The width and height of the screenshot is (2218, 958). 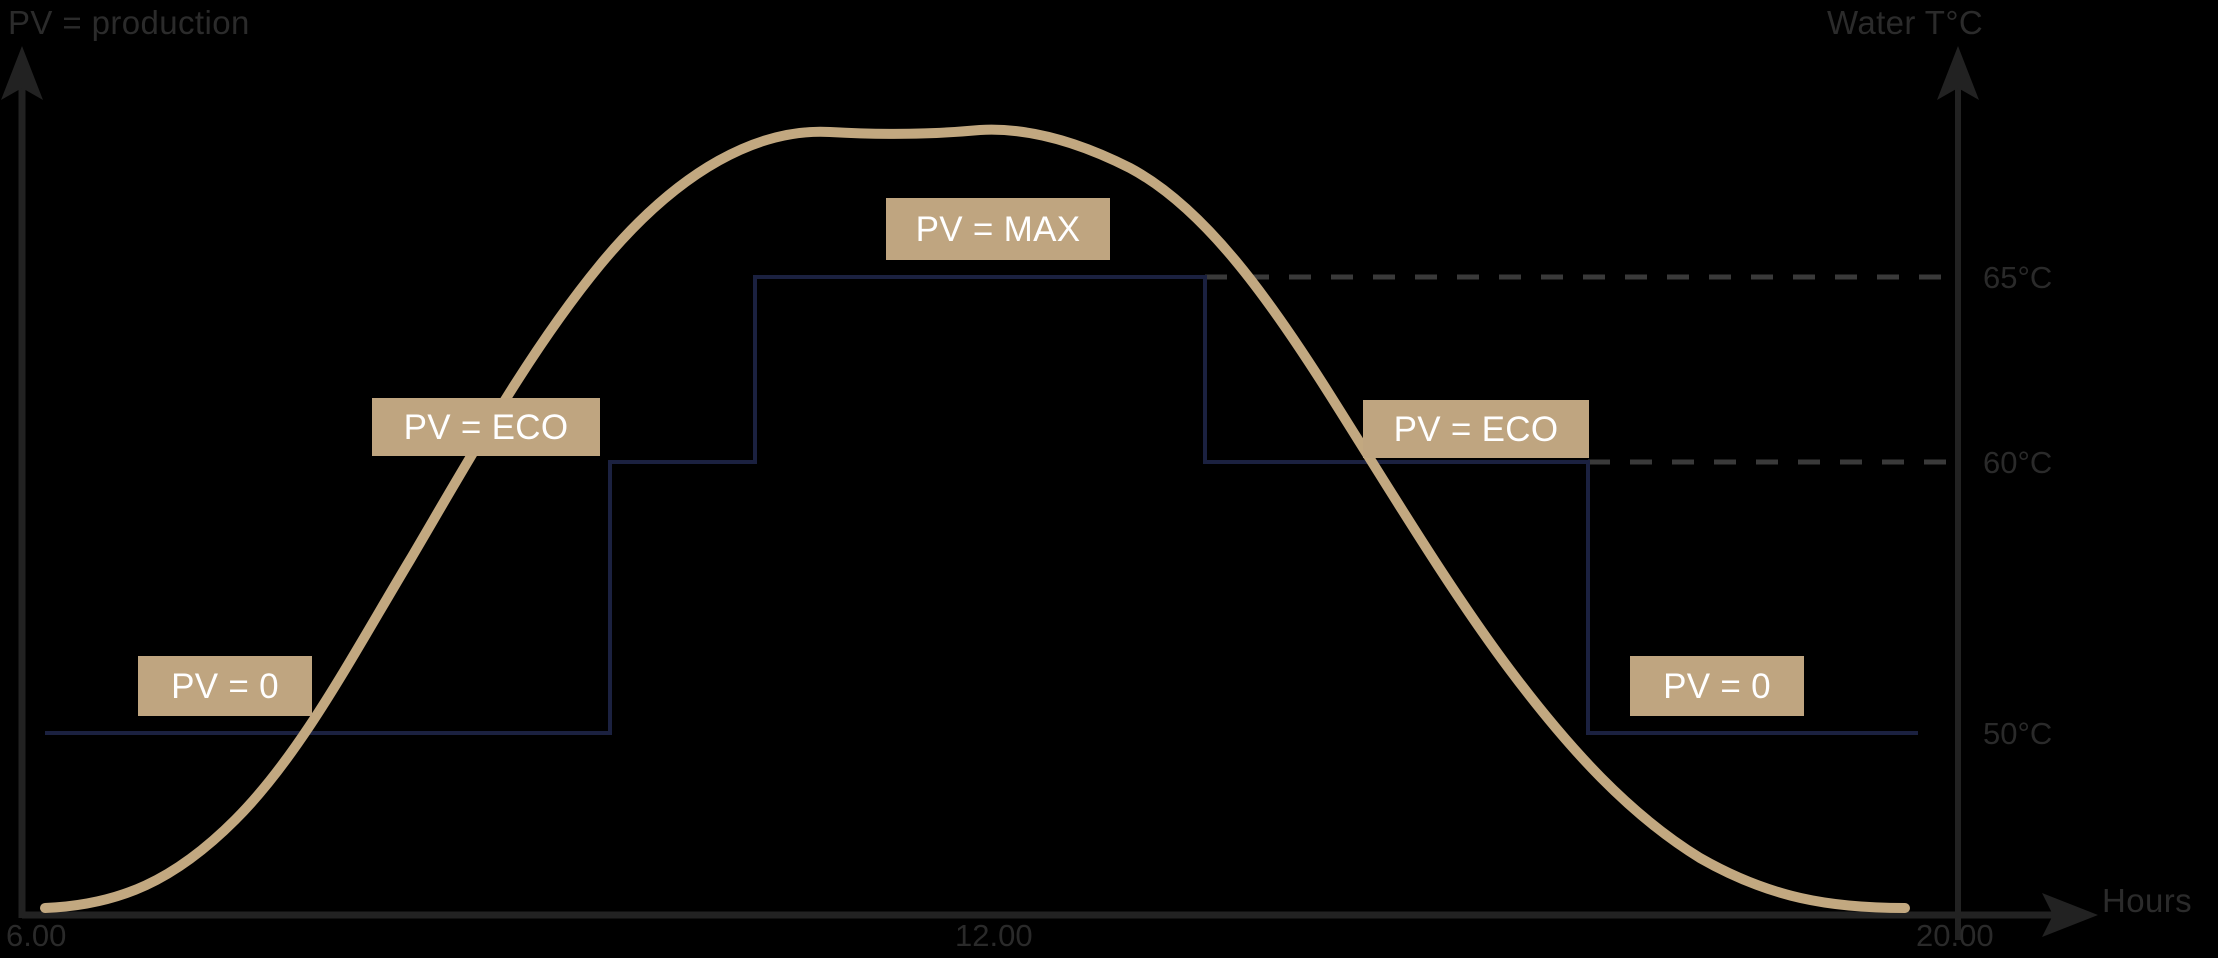 I want to click on hour-tick-12: 12.00, so click(x=994, y=935).